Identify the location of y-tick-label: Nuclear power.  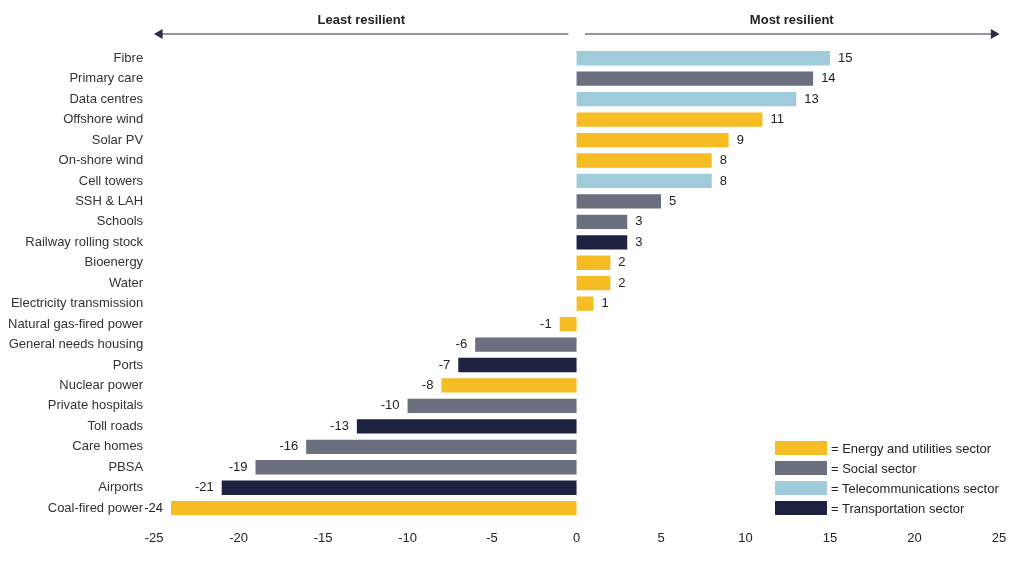
(101, 385).